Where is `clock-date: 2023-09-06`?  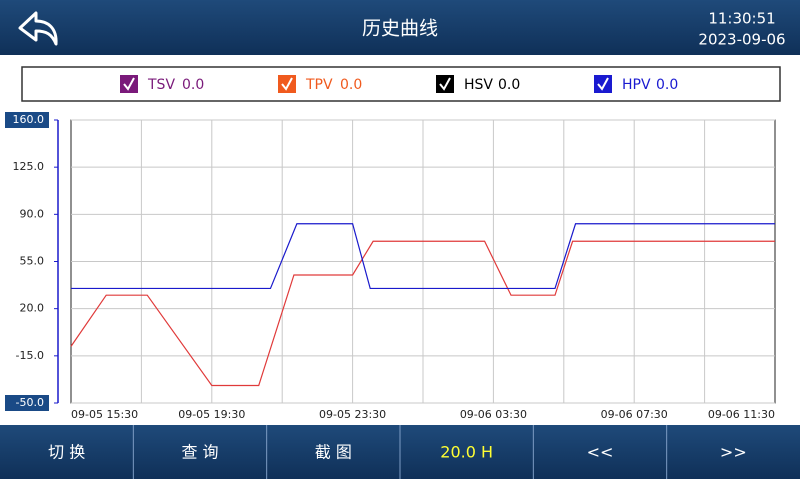
clock-date: 2023-09-06 is located at coordinates (741, 40).